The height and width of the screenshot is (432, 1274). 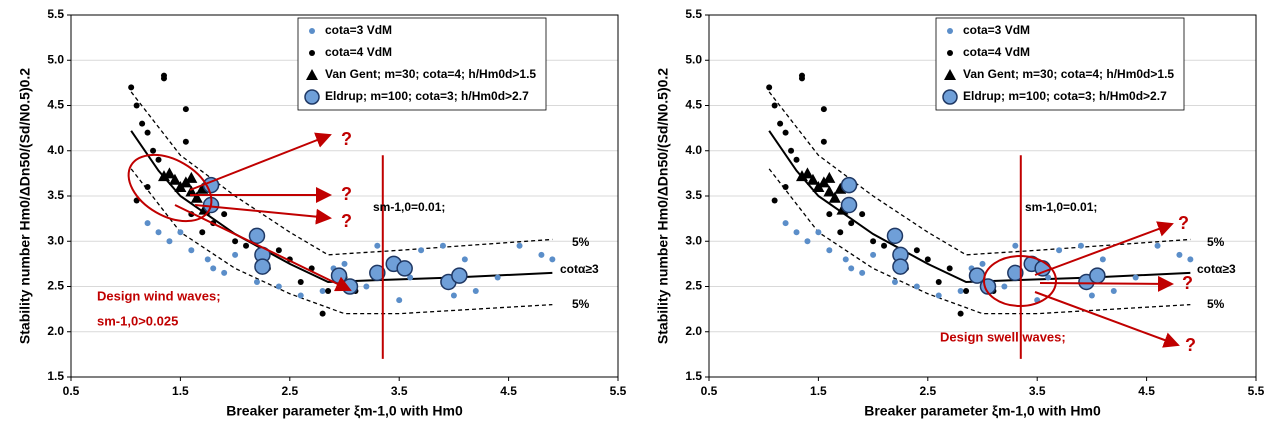 What do you see at coordinates (55, 331) in the screenshot?
I see `y-tick-label: 2.0` at bounding box center [55, 331].